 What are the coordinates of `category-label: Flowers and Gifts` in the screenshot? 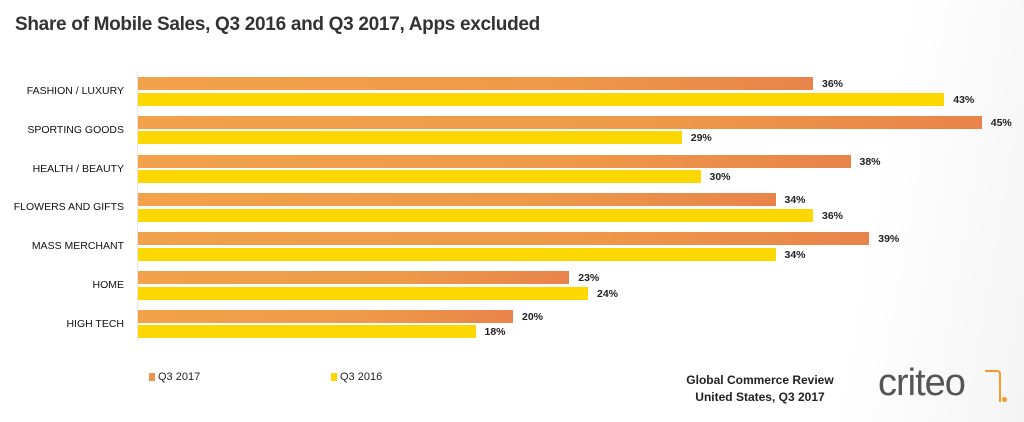 It's located at (68, 207).